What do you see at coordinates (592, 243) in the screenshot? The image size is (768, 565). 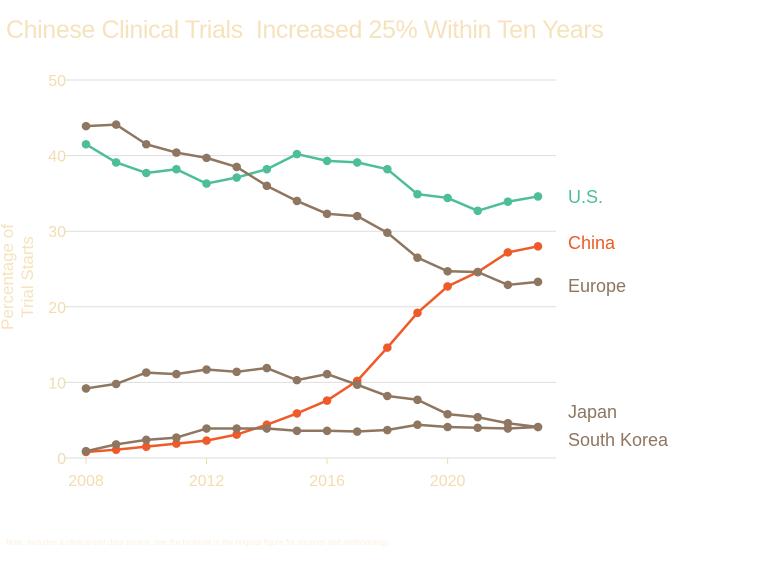 I see `series-label-china: China` at bounding box center [592, 243].